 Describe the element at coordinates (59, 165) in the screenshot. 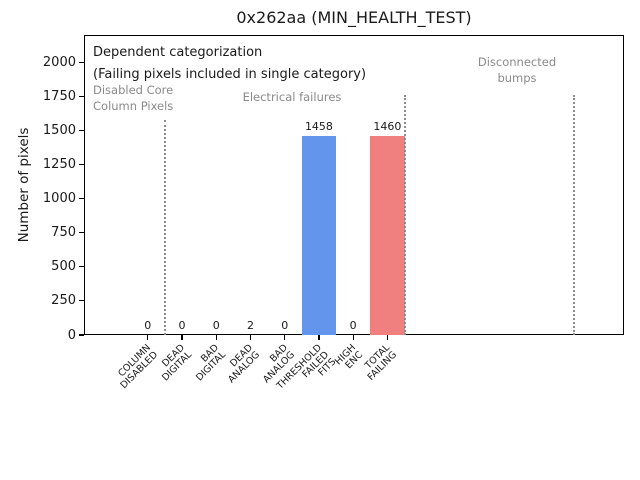

I see `y-tick-label: 1250` at that location.